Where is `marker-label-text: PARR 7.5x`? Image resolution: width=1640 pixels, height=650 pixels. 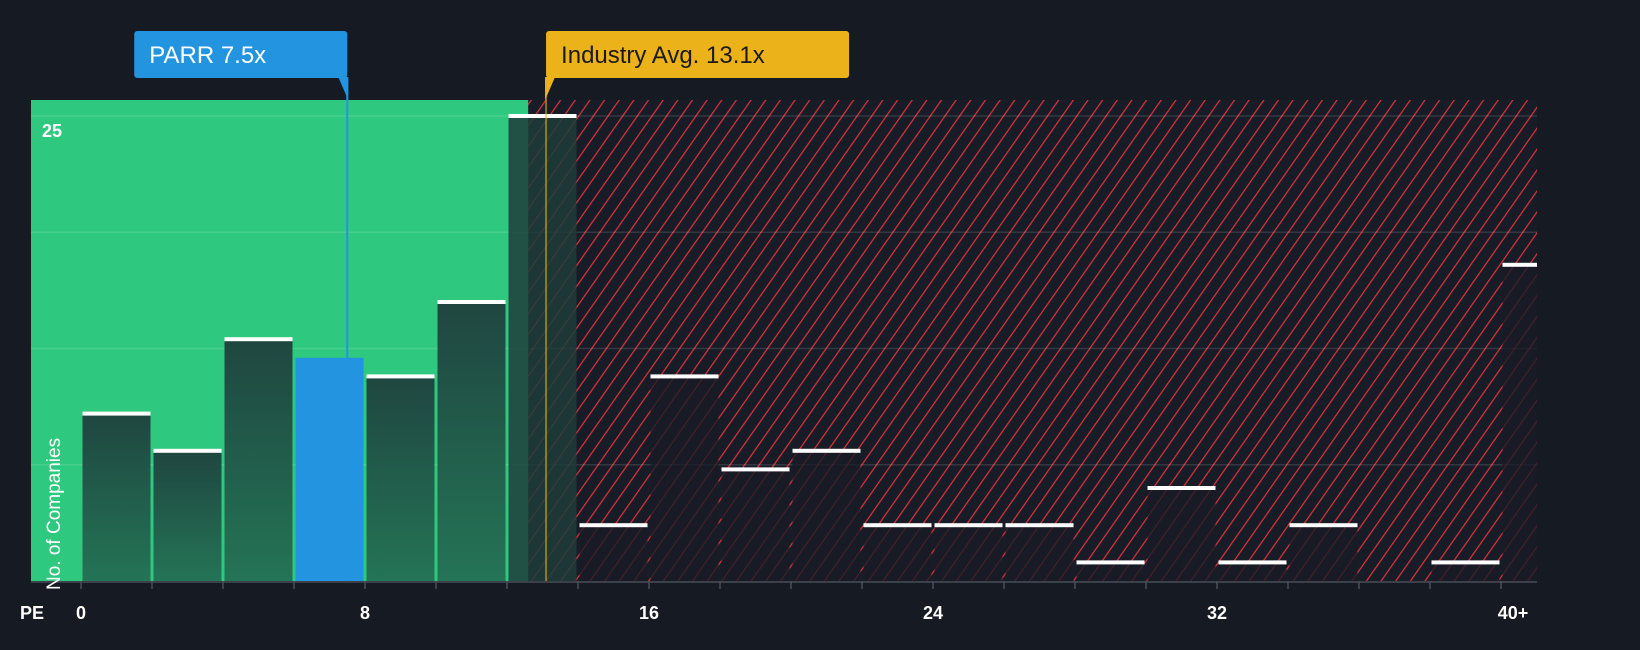
marker-label-text: PARR 7.5x is located at coordinates (207, 55).